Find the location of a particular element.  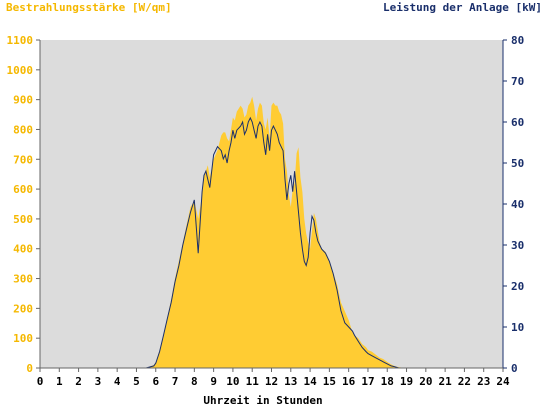

left-axis-title: Bestrahlungsstärke [W/qm] is located at coordinates (89, 7).